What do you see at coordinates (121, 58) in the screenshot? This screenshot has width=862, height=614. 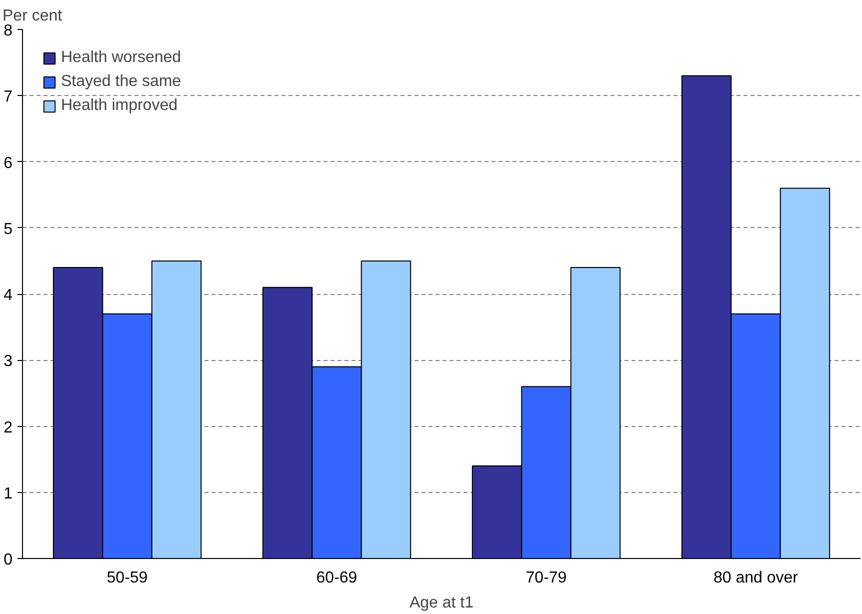 I see `legend-label: Health worsened` at bounding box center [121, 58].